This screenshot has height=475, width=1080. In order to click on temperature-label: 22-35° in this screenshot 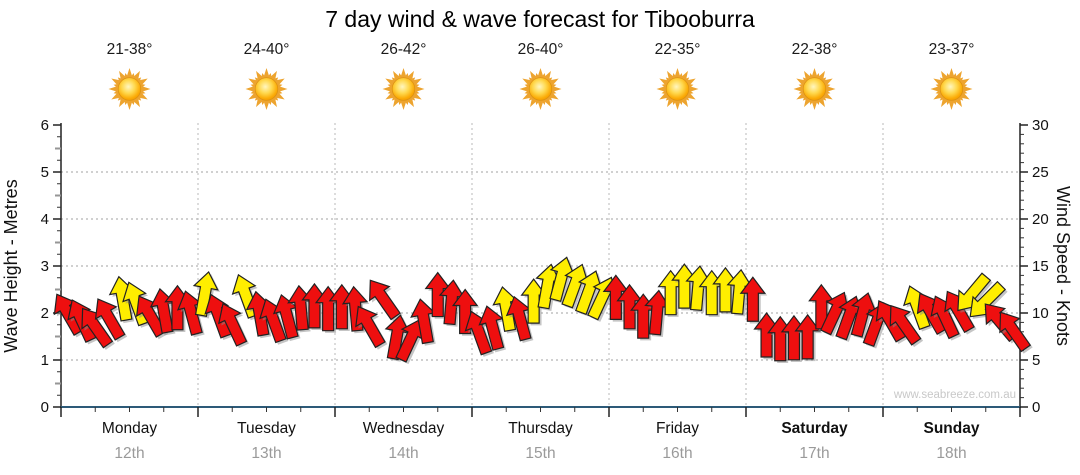, I will do `click(678, 49)`.